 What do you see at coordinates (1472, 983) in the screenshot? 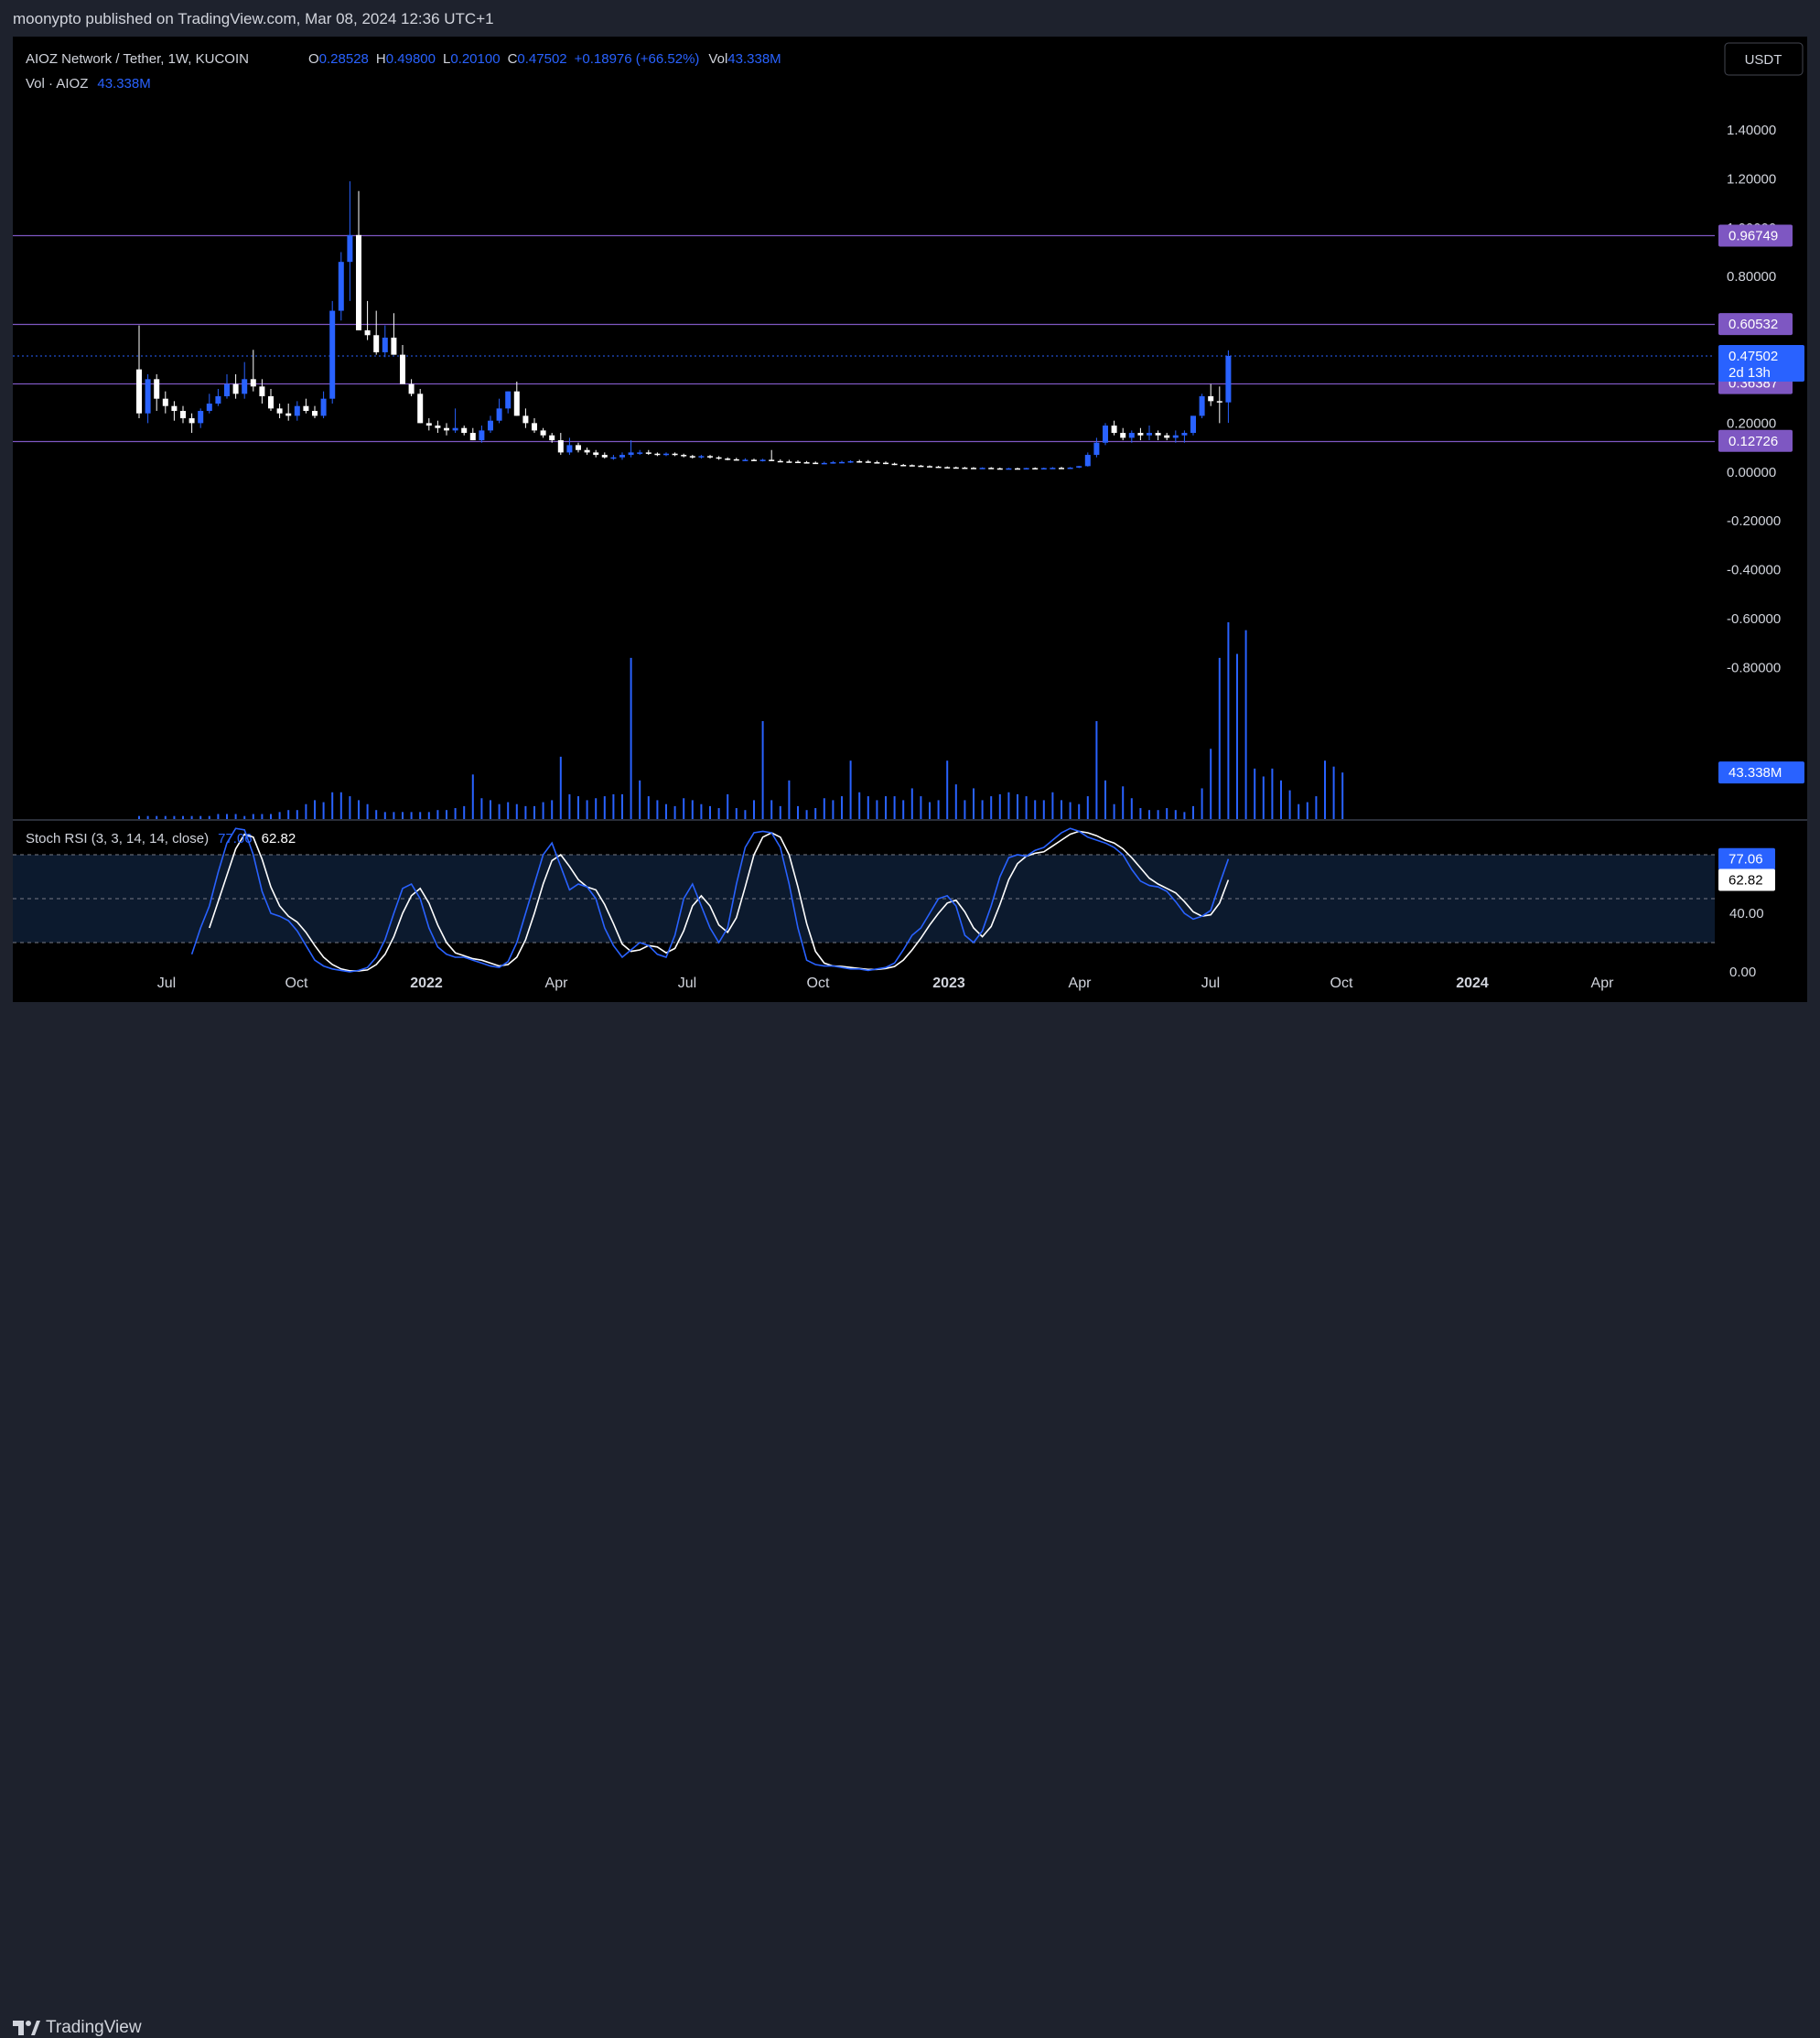
I see `time-tick-label: 2024` at bounding box center [1472, 983].